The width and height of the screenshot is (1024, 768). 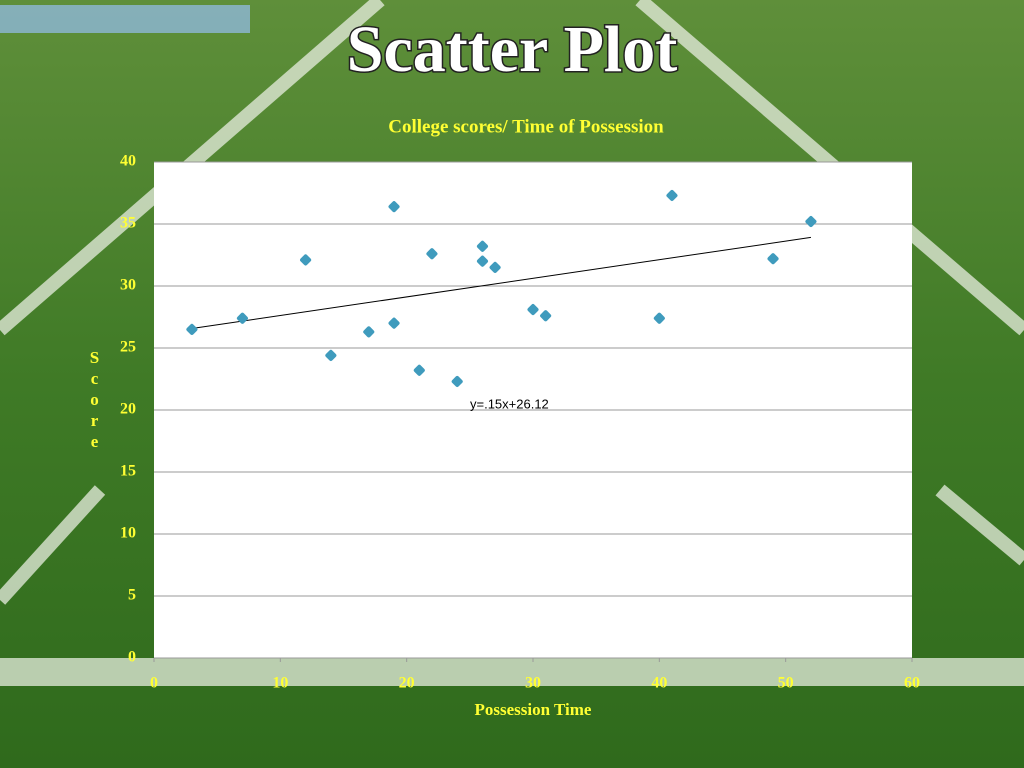 I want to click on slide-title: Scatter Plot, so click(x=512, y=49).